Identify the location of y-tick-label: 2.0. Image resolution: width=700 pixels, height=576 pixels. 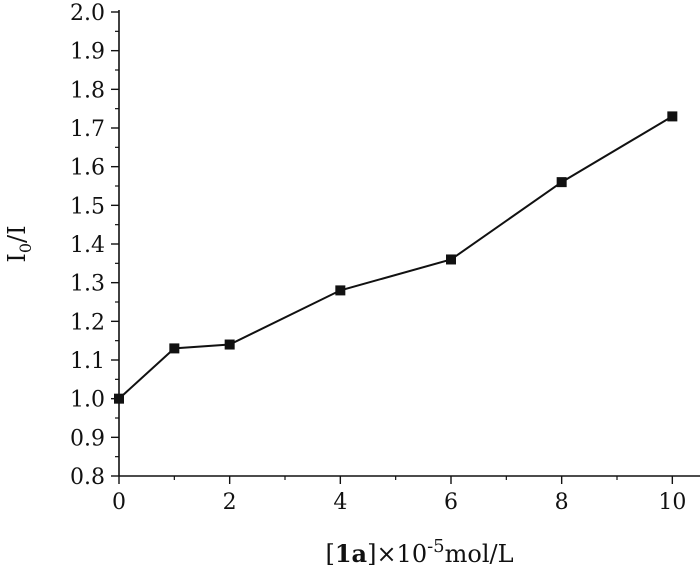
(87, 13).